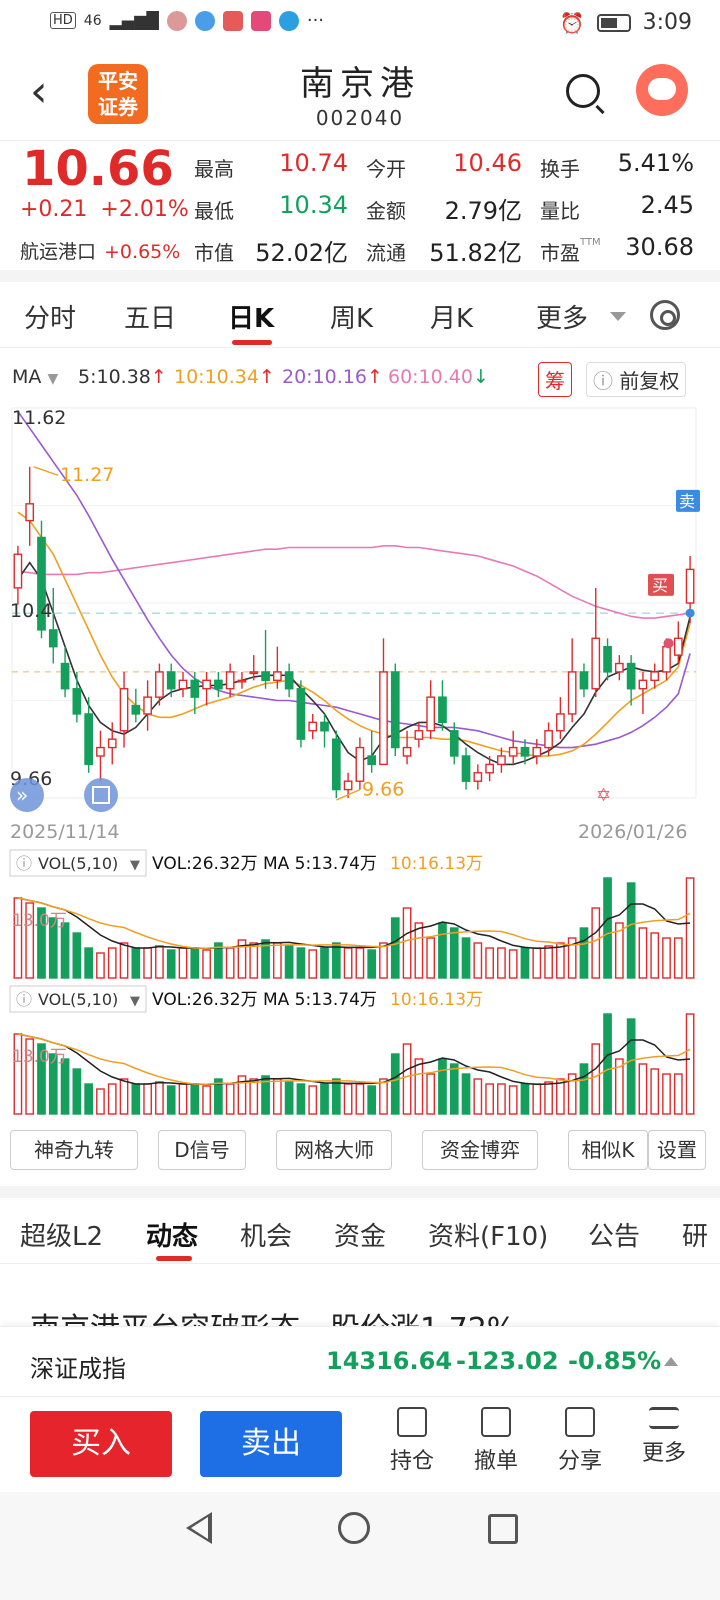 The height and width of the screenshot is (1600, 720). I want to click on tab-f10: 资料(F10), so click(488, 1237).